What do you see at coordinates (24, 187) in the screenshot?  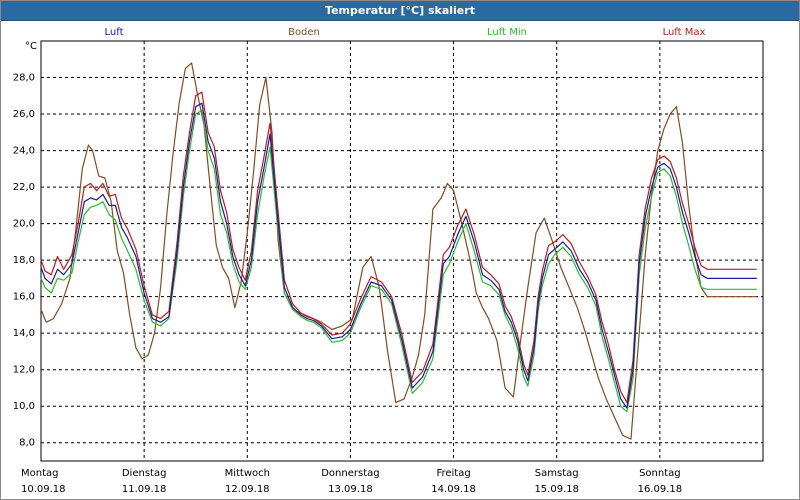 I see `y-tick-label: 22,0` at bounding box center [24, 187].